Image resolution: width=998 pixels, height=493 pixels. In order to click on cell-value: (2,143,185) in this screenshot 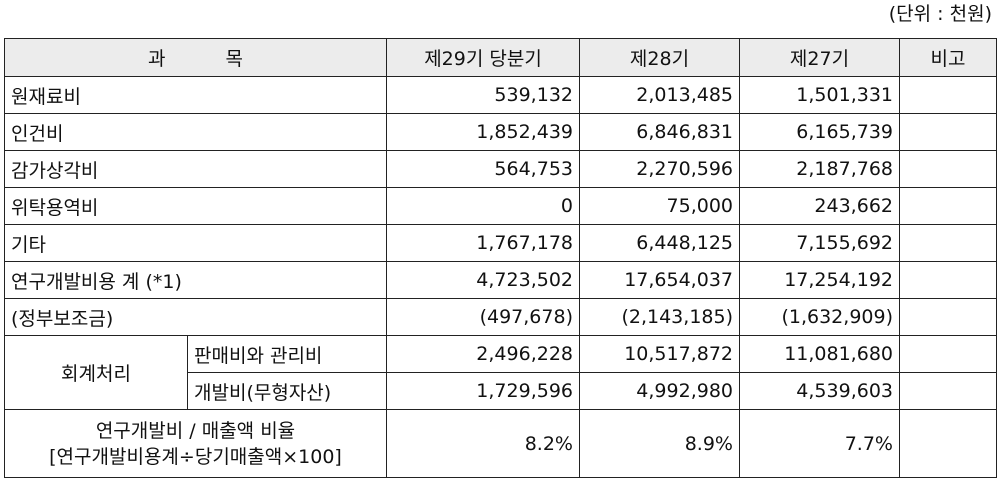, I will do `click(659, 317)`.